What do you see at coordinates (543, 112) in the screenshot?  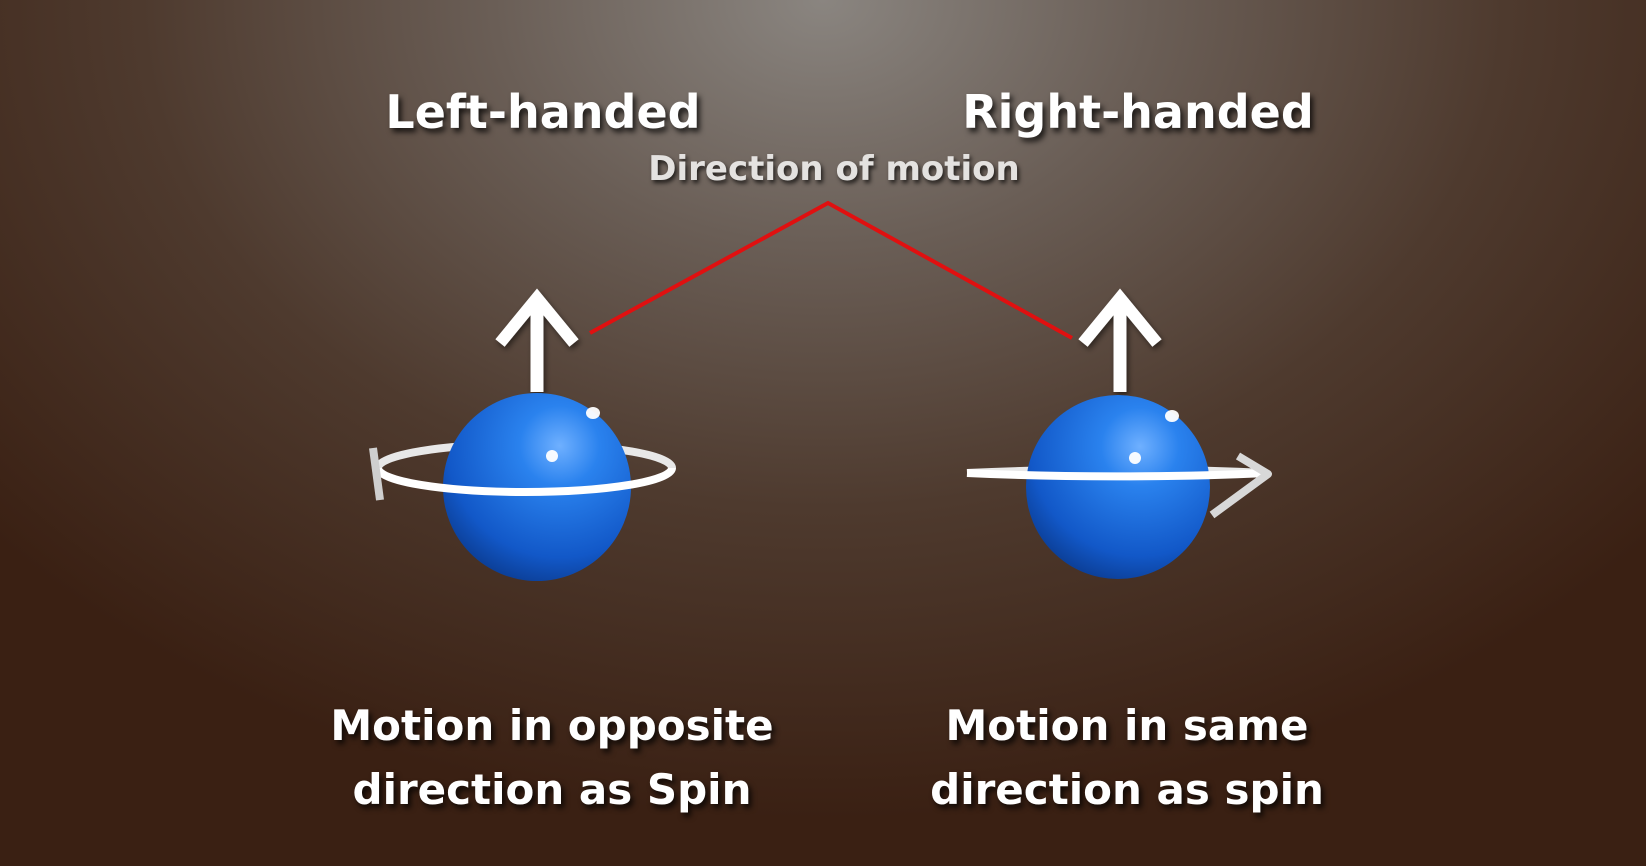 I see `left-handed-title: Left-handed` at bounding box center [543, 112].